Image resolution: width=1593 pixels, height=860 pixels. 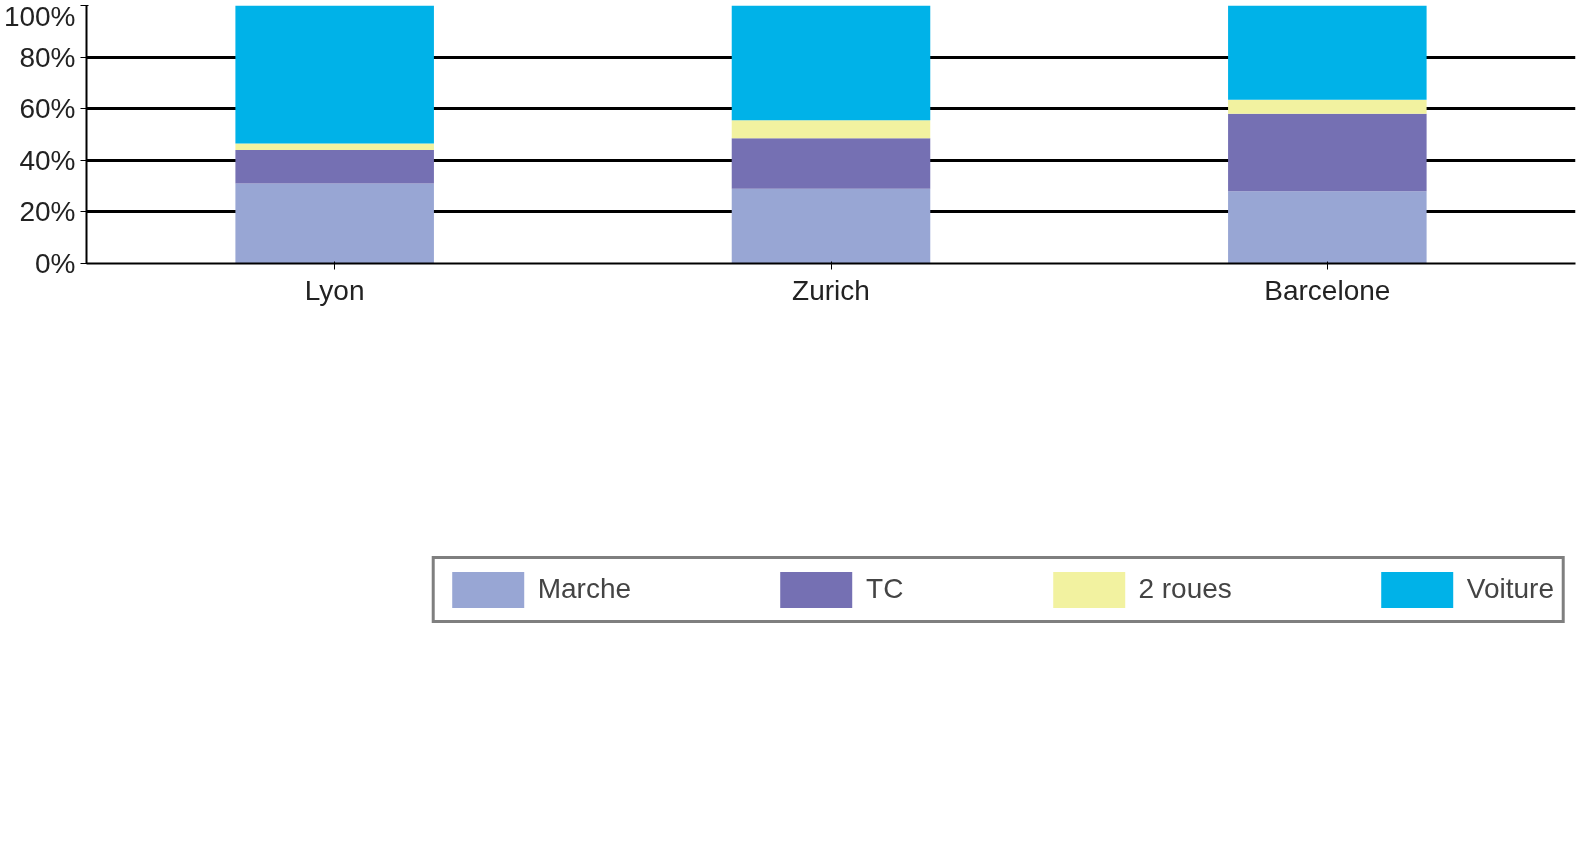 What do you see at coordinates (47, 212) in the screenshot?
I see `y-tick-label: 20%` at bounding box center [47, 212].